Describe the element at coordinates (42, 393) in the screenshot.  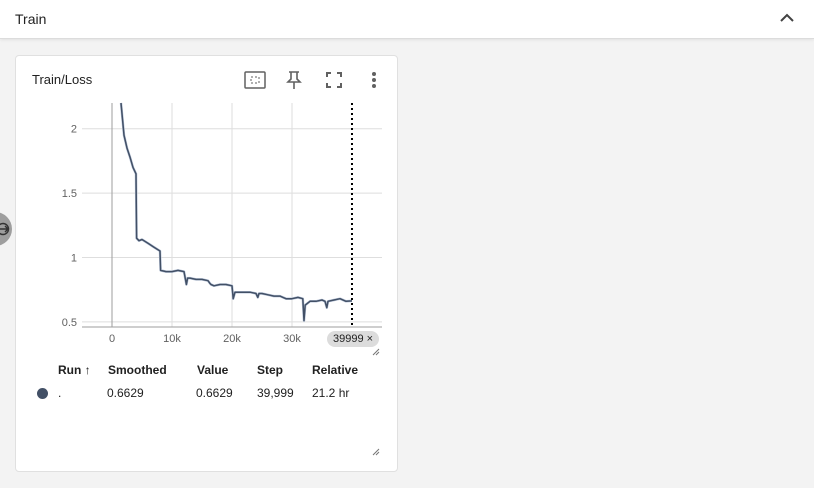
I see `run-color-dot` at that location.